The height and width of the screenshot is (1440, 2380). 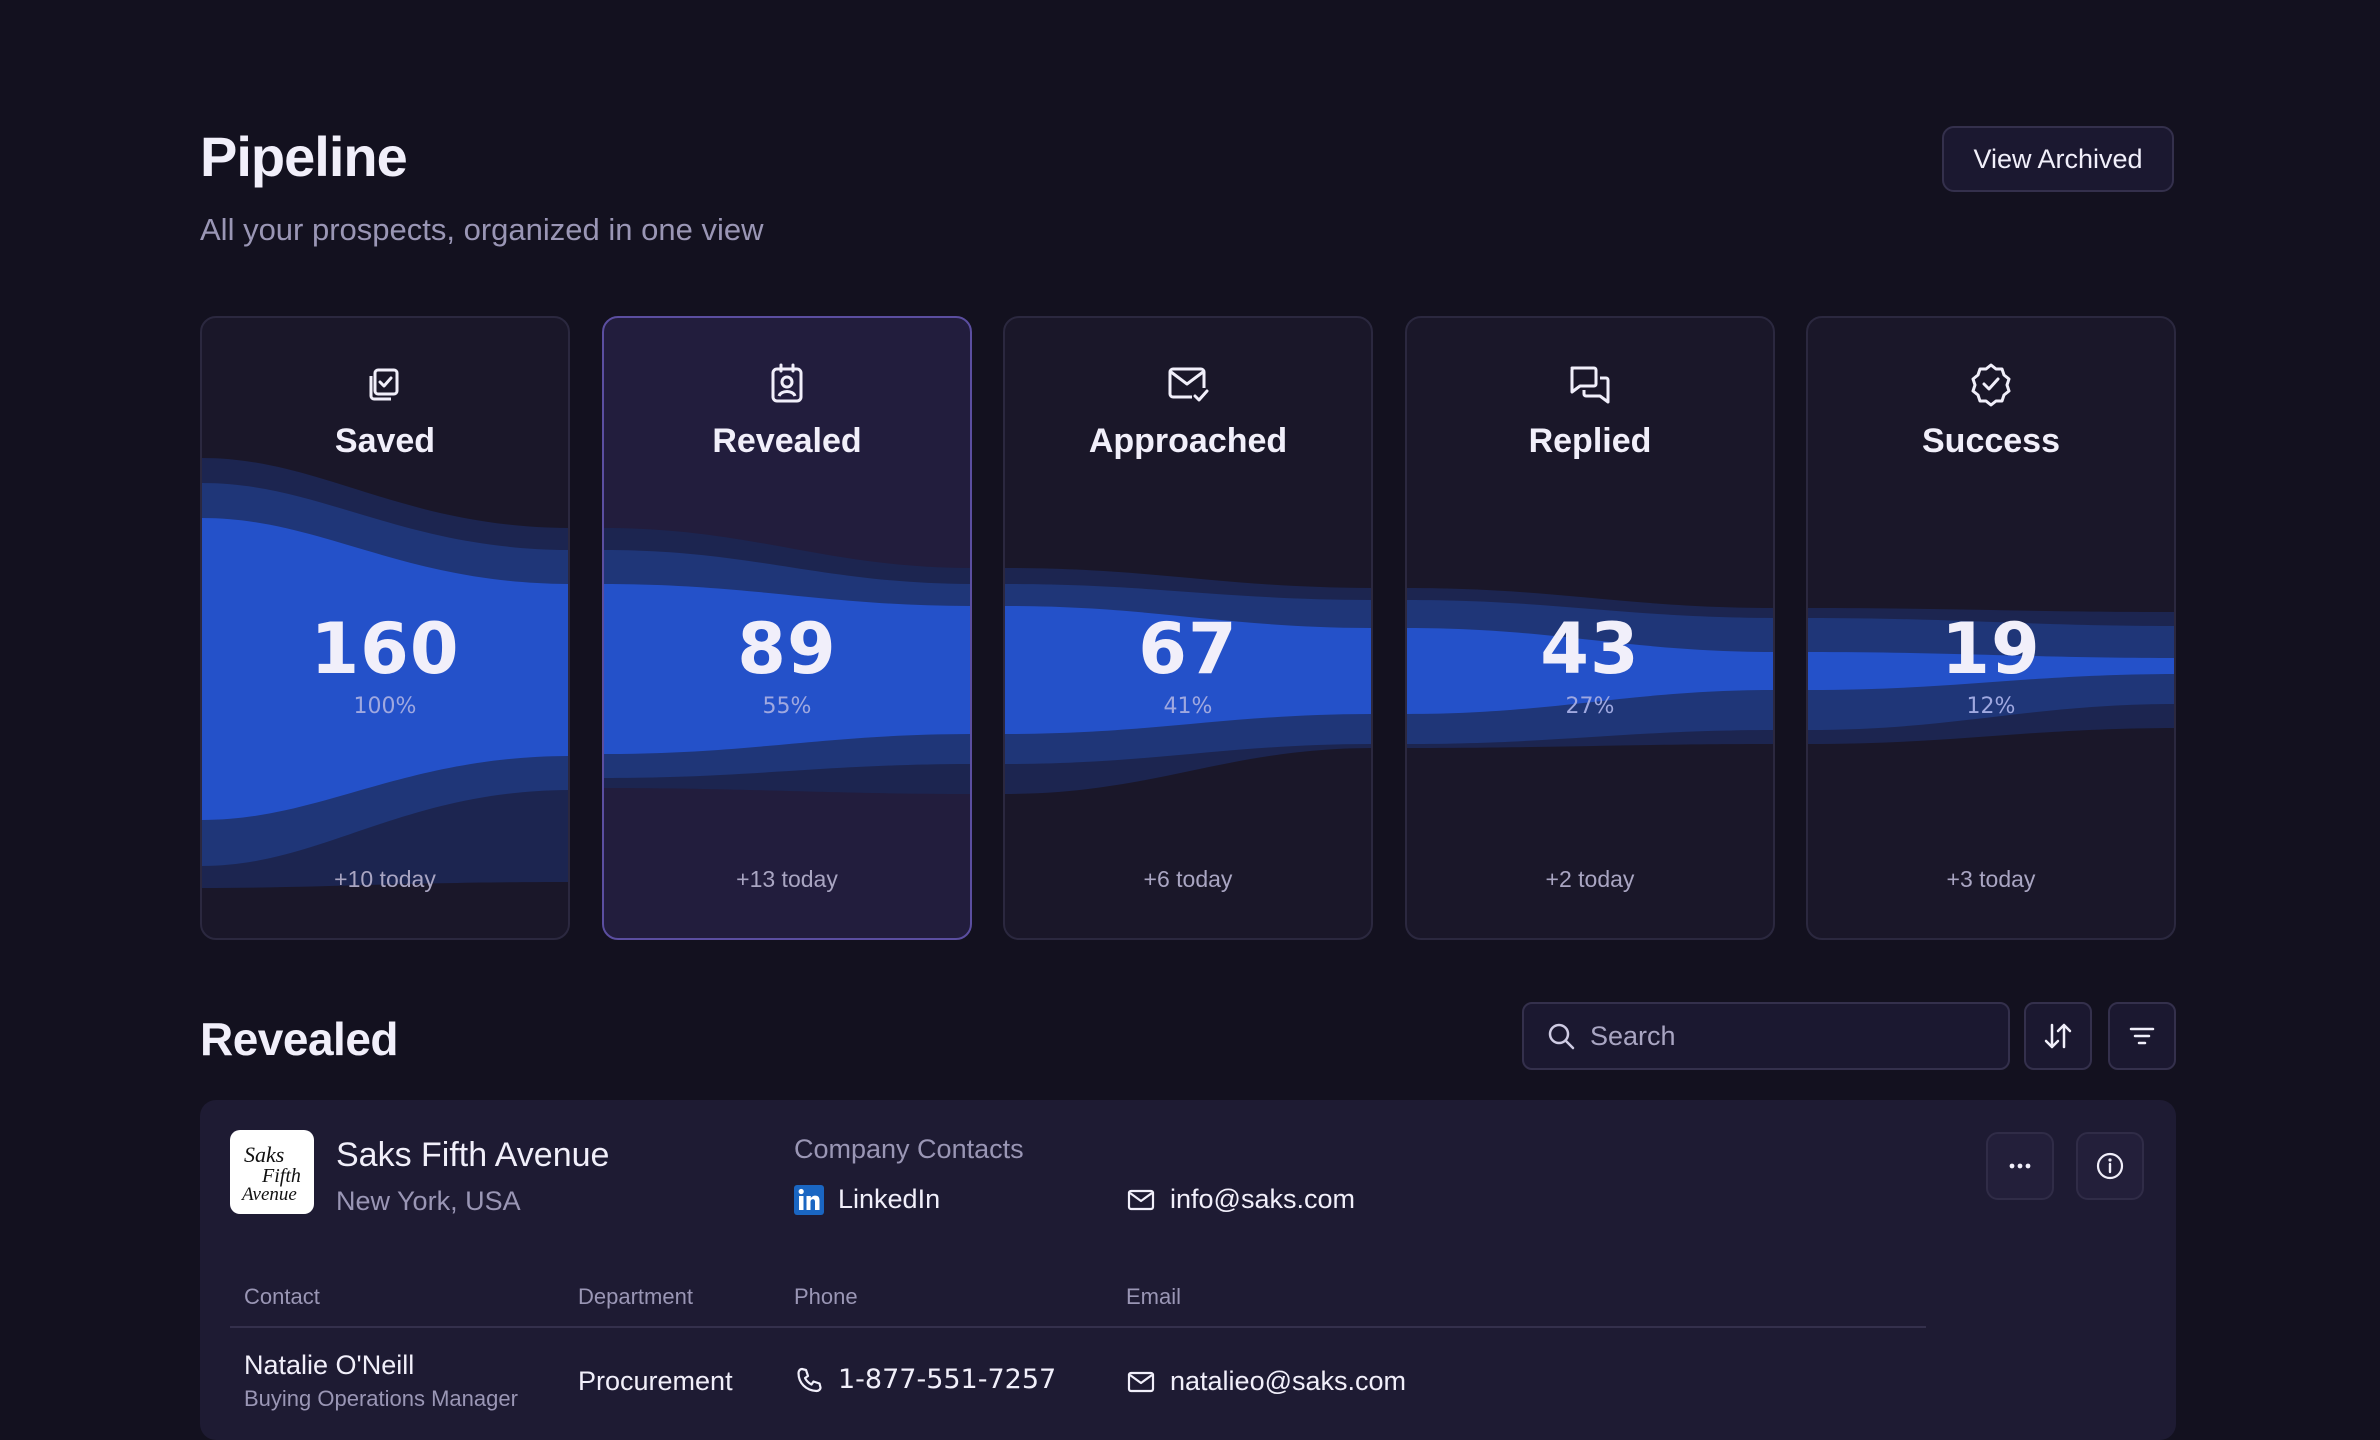 What do you see at coordinates (787, 879) in the screenshot?
I see `stage-today: +13 today` at bounding box center [787, 879].